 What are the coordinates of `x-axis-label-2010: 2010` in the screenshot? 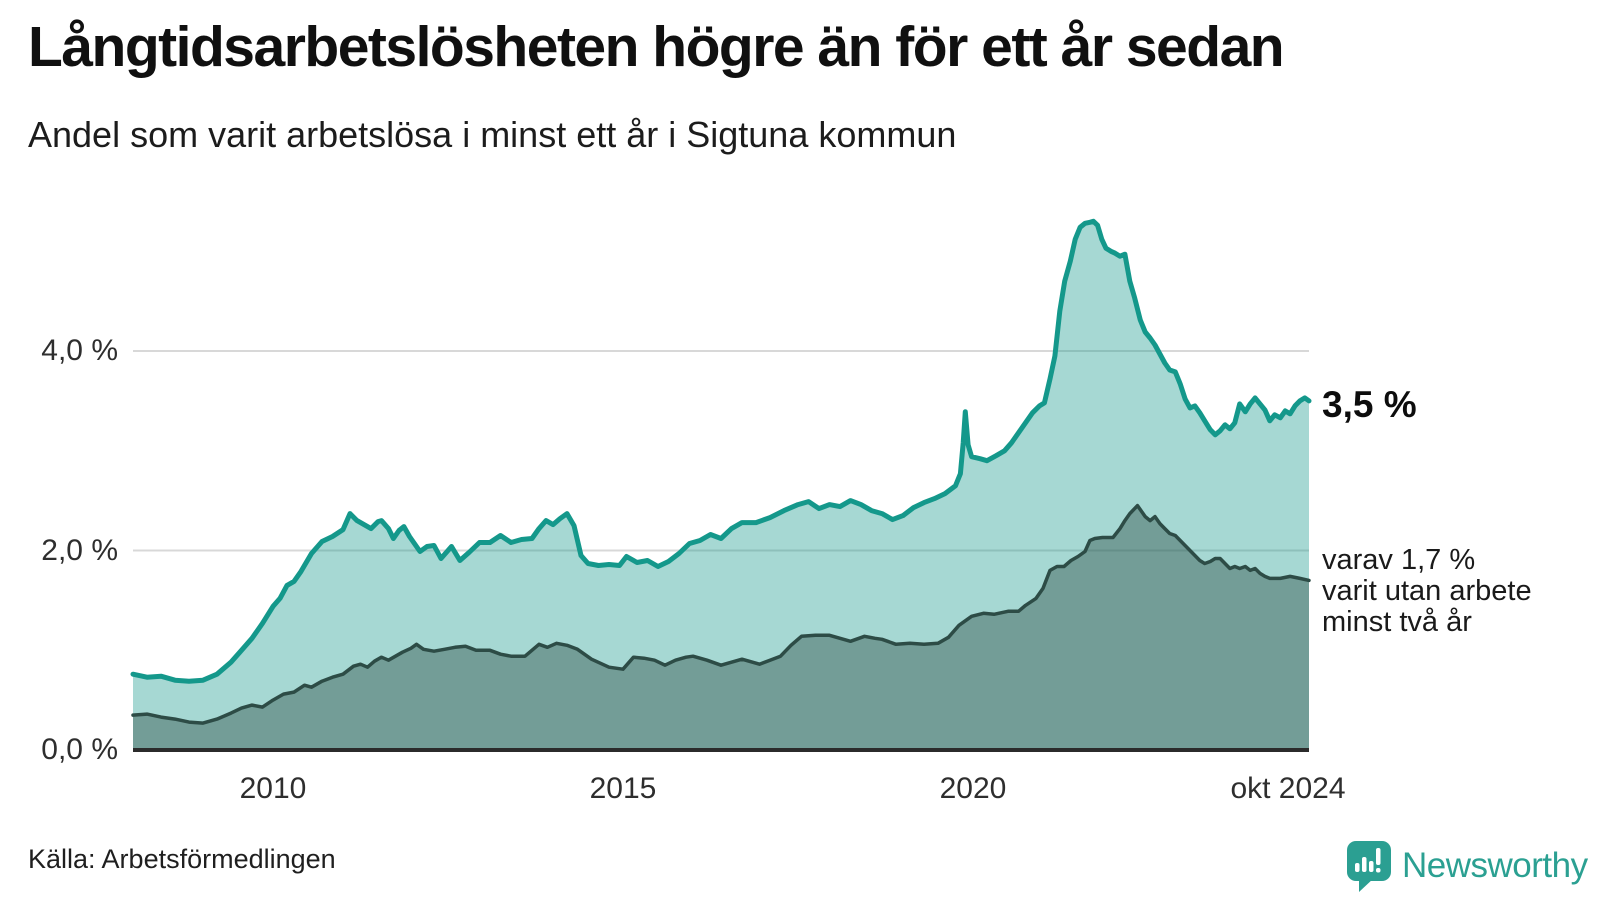 It's located at (273, 788).